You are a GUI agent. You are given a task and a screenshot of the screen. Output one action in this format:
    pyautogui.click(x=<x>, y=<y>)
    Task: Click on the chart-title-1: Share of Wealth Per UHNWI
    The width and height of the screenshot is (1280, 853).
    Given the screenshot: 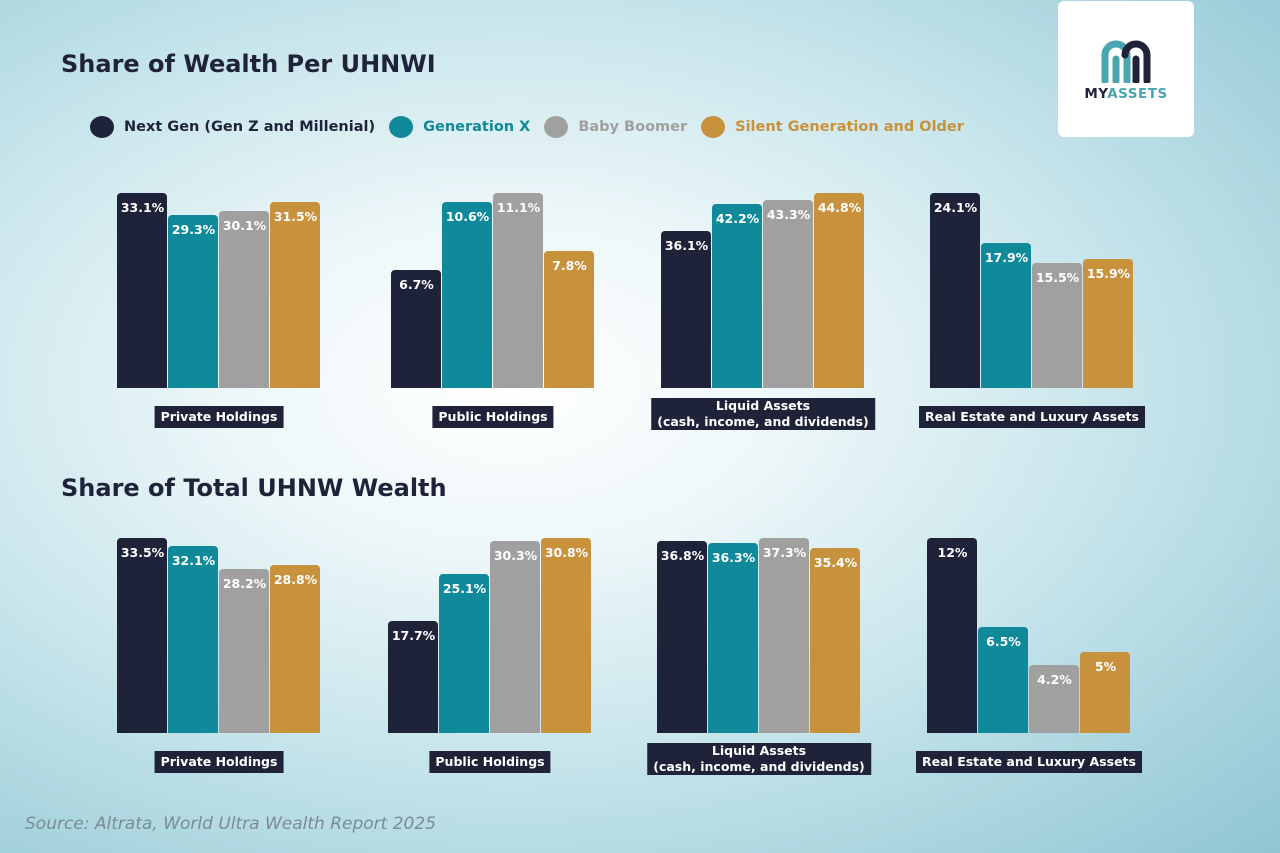 What is the action you would take?
    pyautogui.click(x=248, y=64)
    